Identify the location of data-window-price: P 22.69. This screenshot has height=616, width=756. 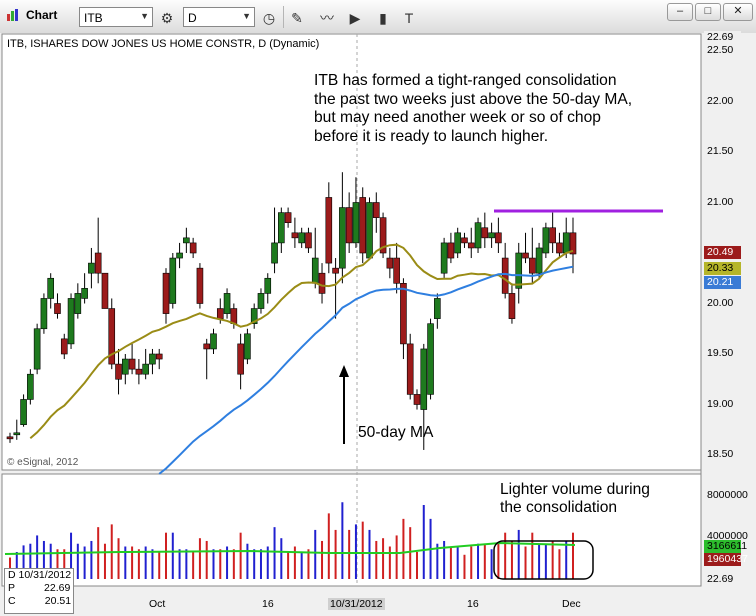
(39, 588).